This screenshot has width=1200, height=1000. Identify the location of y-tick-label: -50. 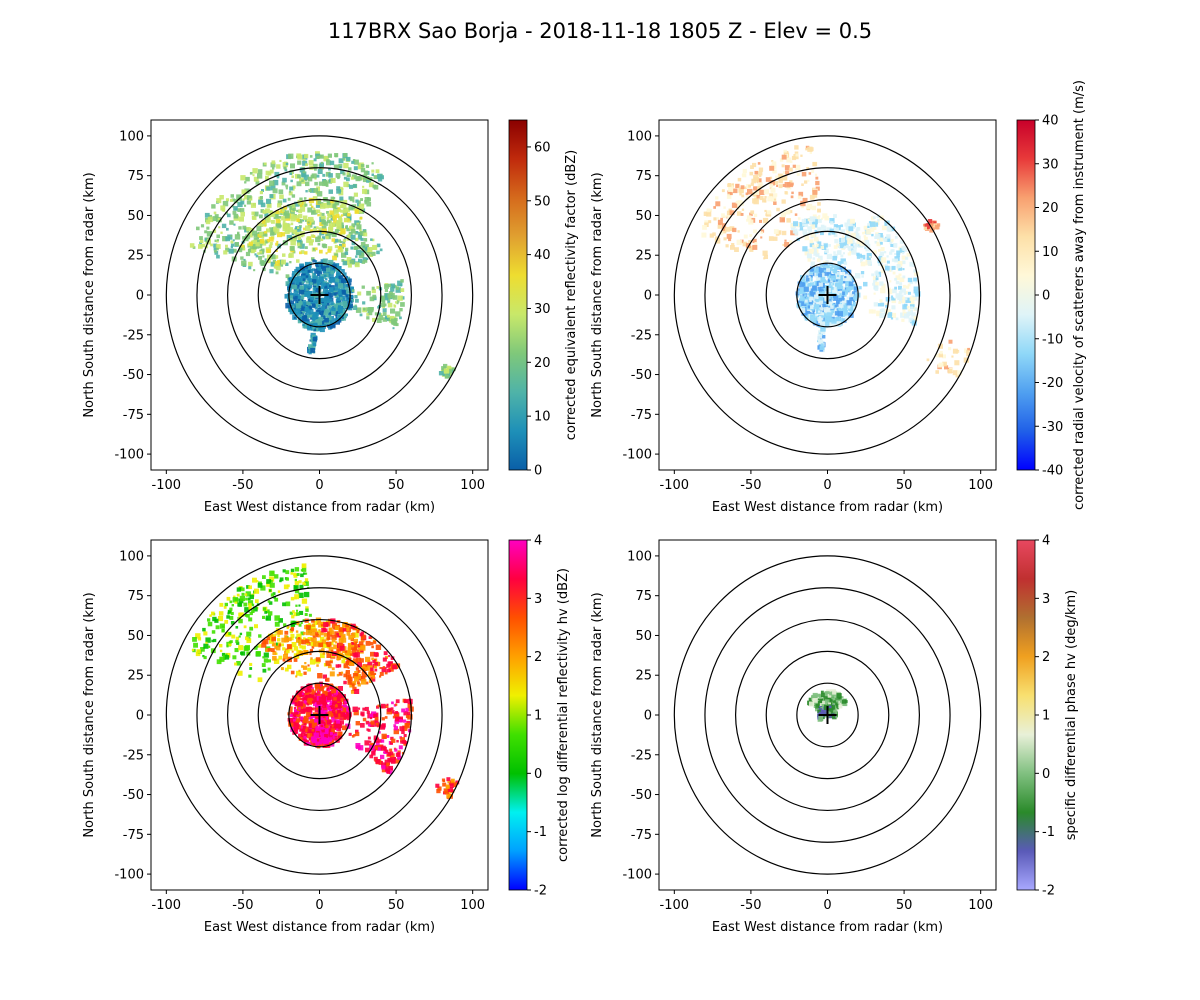
(133, 375).